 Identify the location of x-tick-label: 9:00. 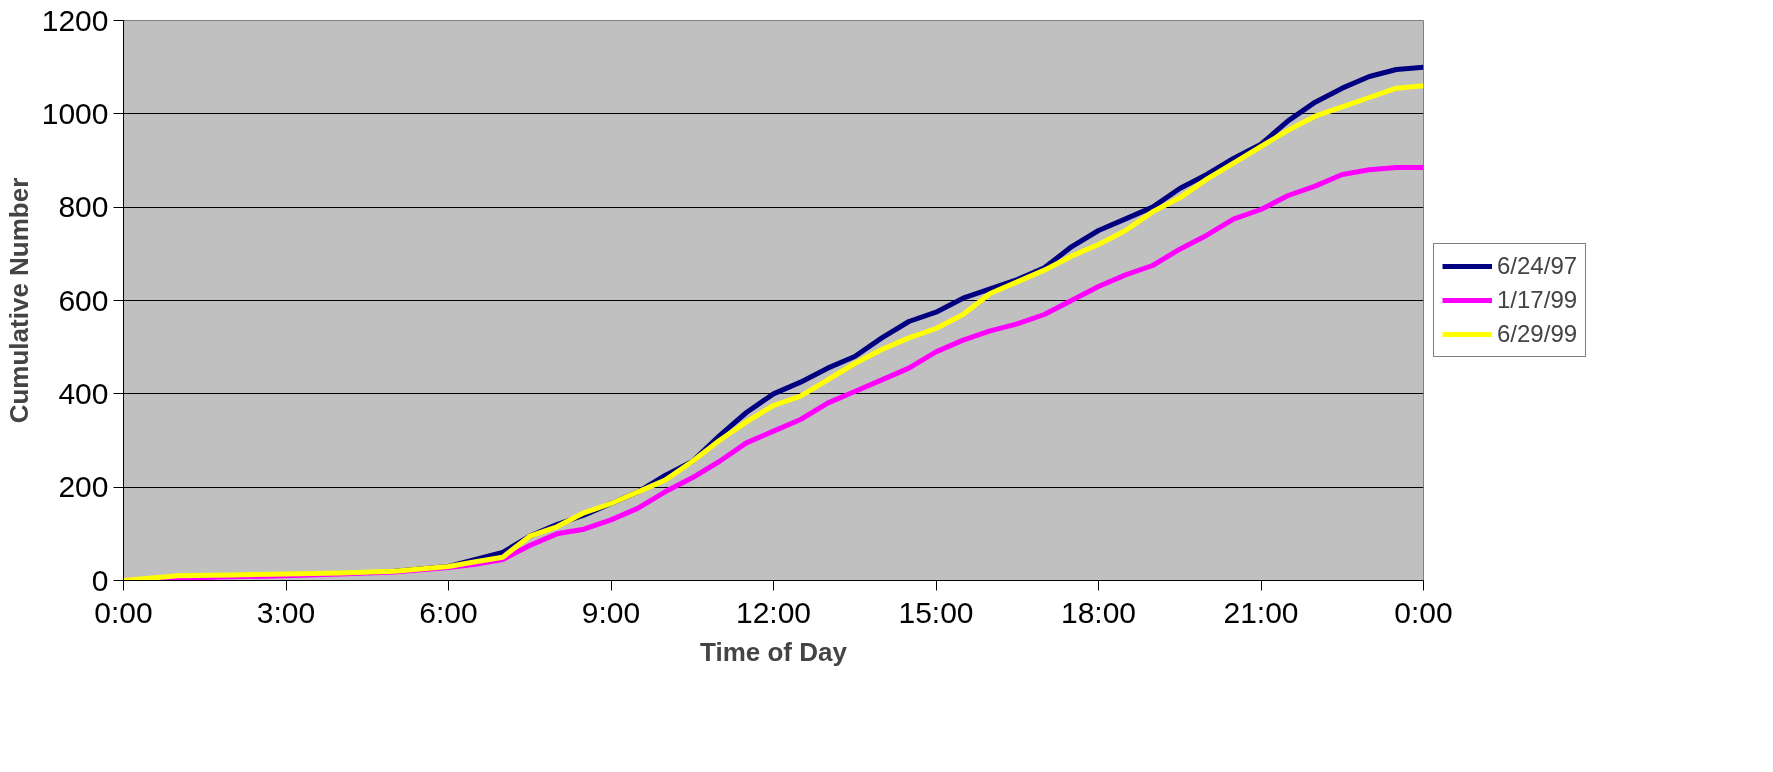
(611, 612).